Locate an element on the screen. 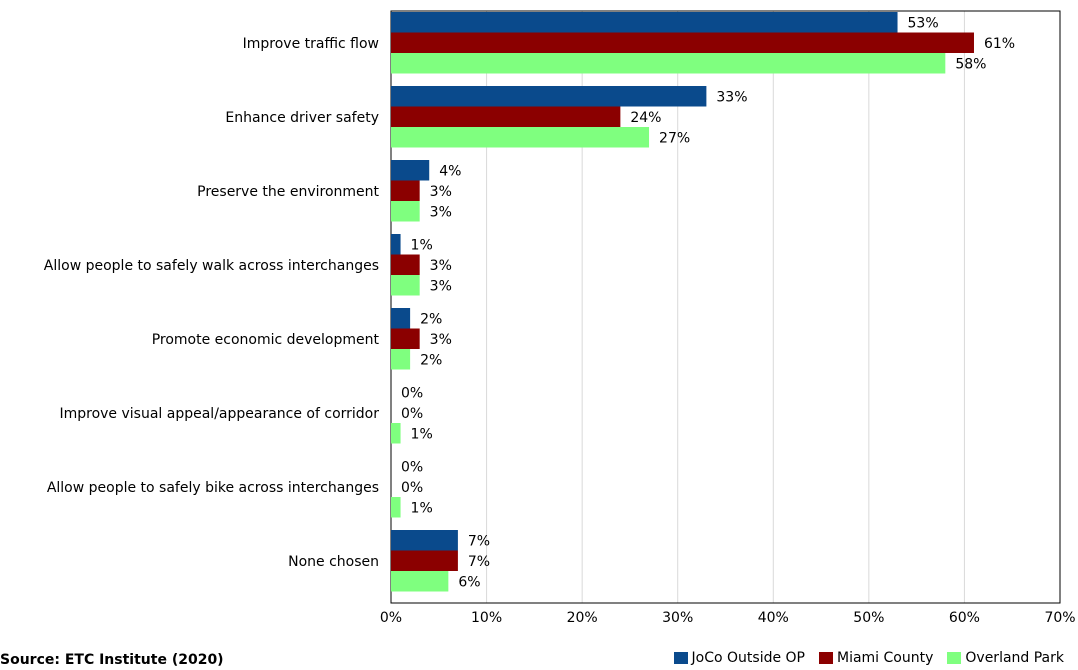 This screenshot has height=670, width=1078. category-label: None chosen is located at coordinates (333, 562).